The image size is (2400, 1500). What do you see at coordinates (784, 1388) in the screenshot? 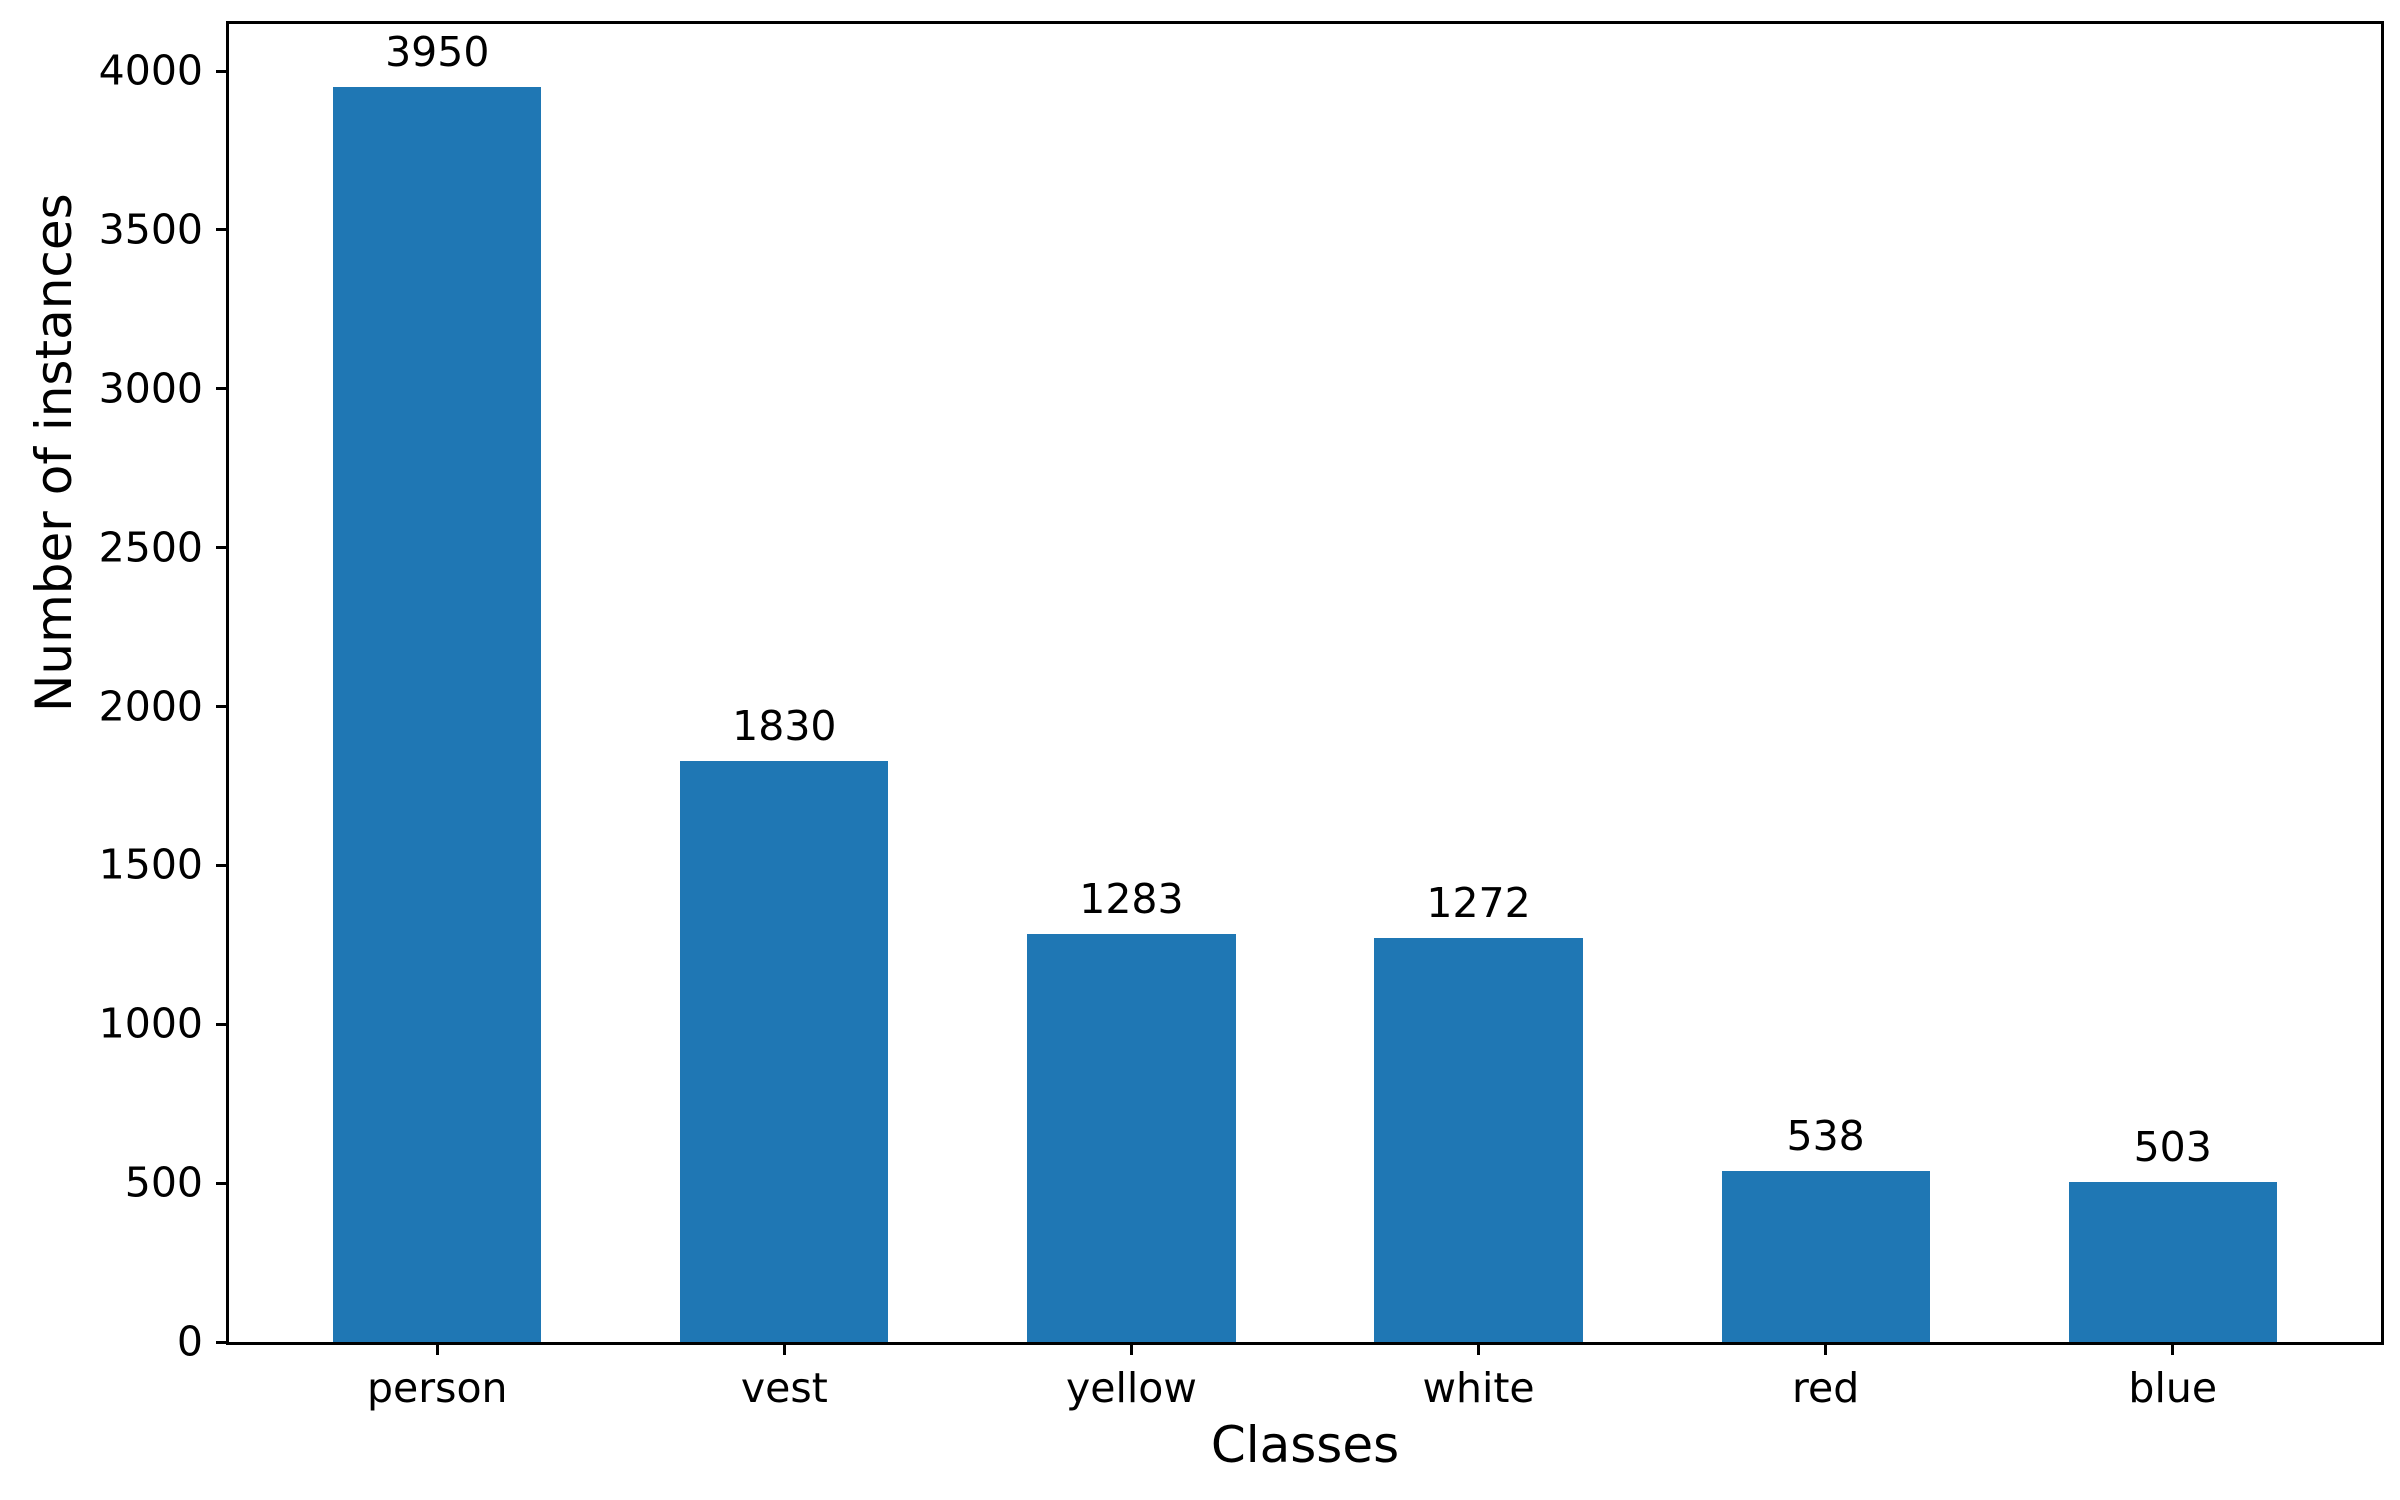
I see `x-tick-label-vest: vest` at bounding box center [784, 1388].